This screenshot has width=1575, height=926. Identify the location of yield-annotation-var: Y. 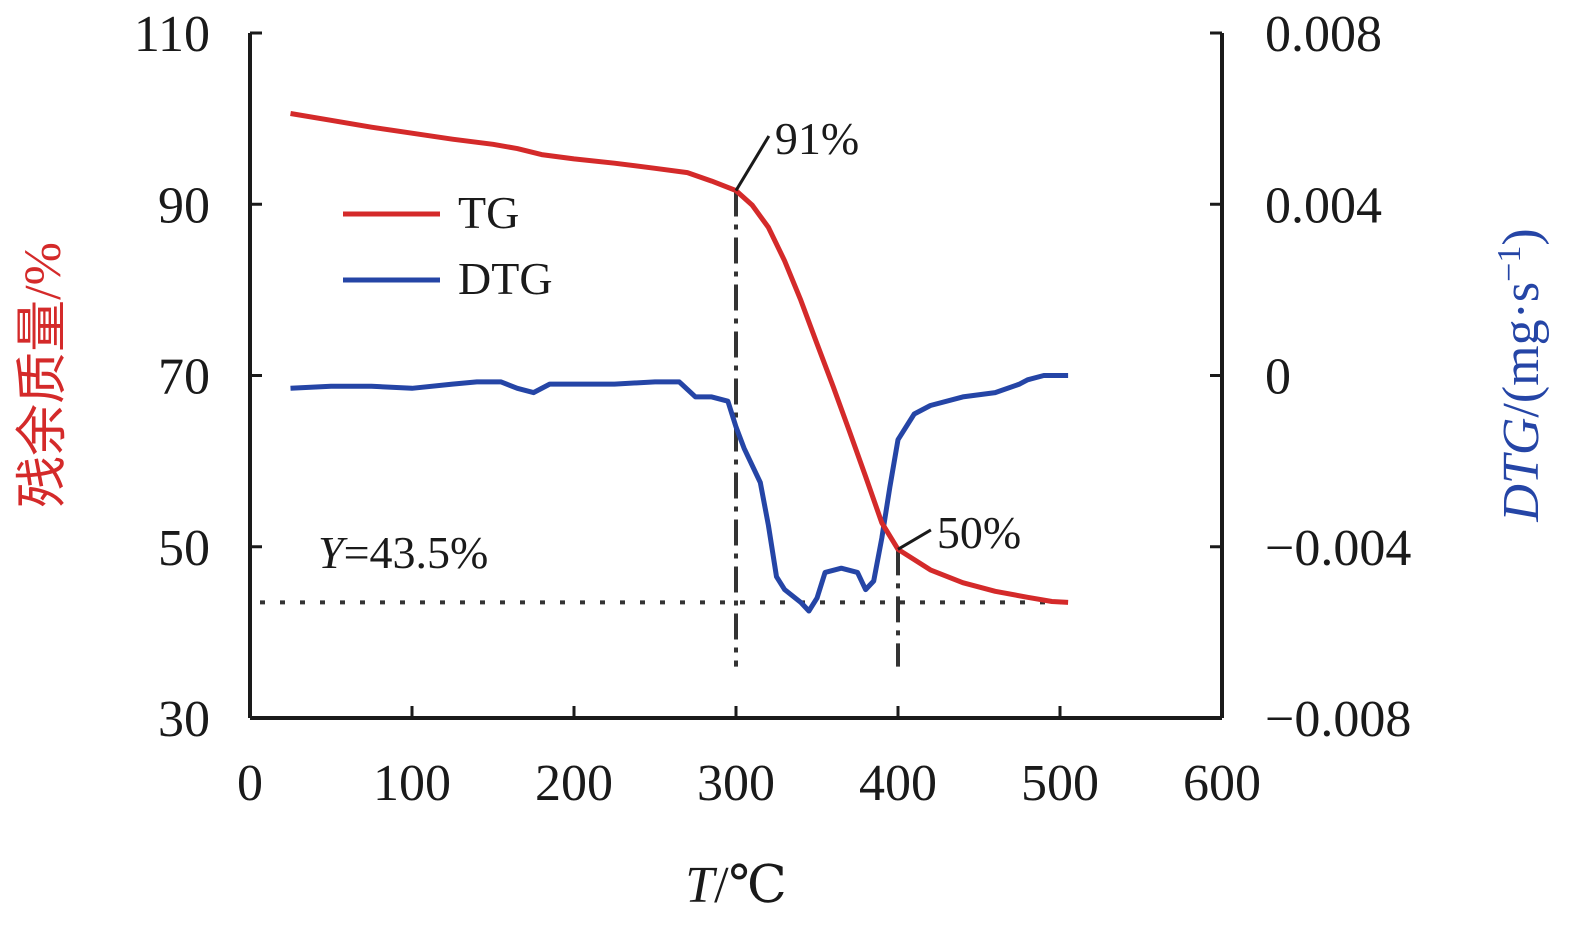
(333, 552).